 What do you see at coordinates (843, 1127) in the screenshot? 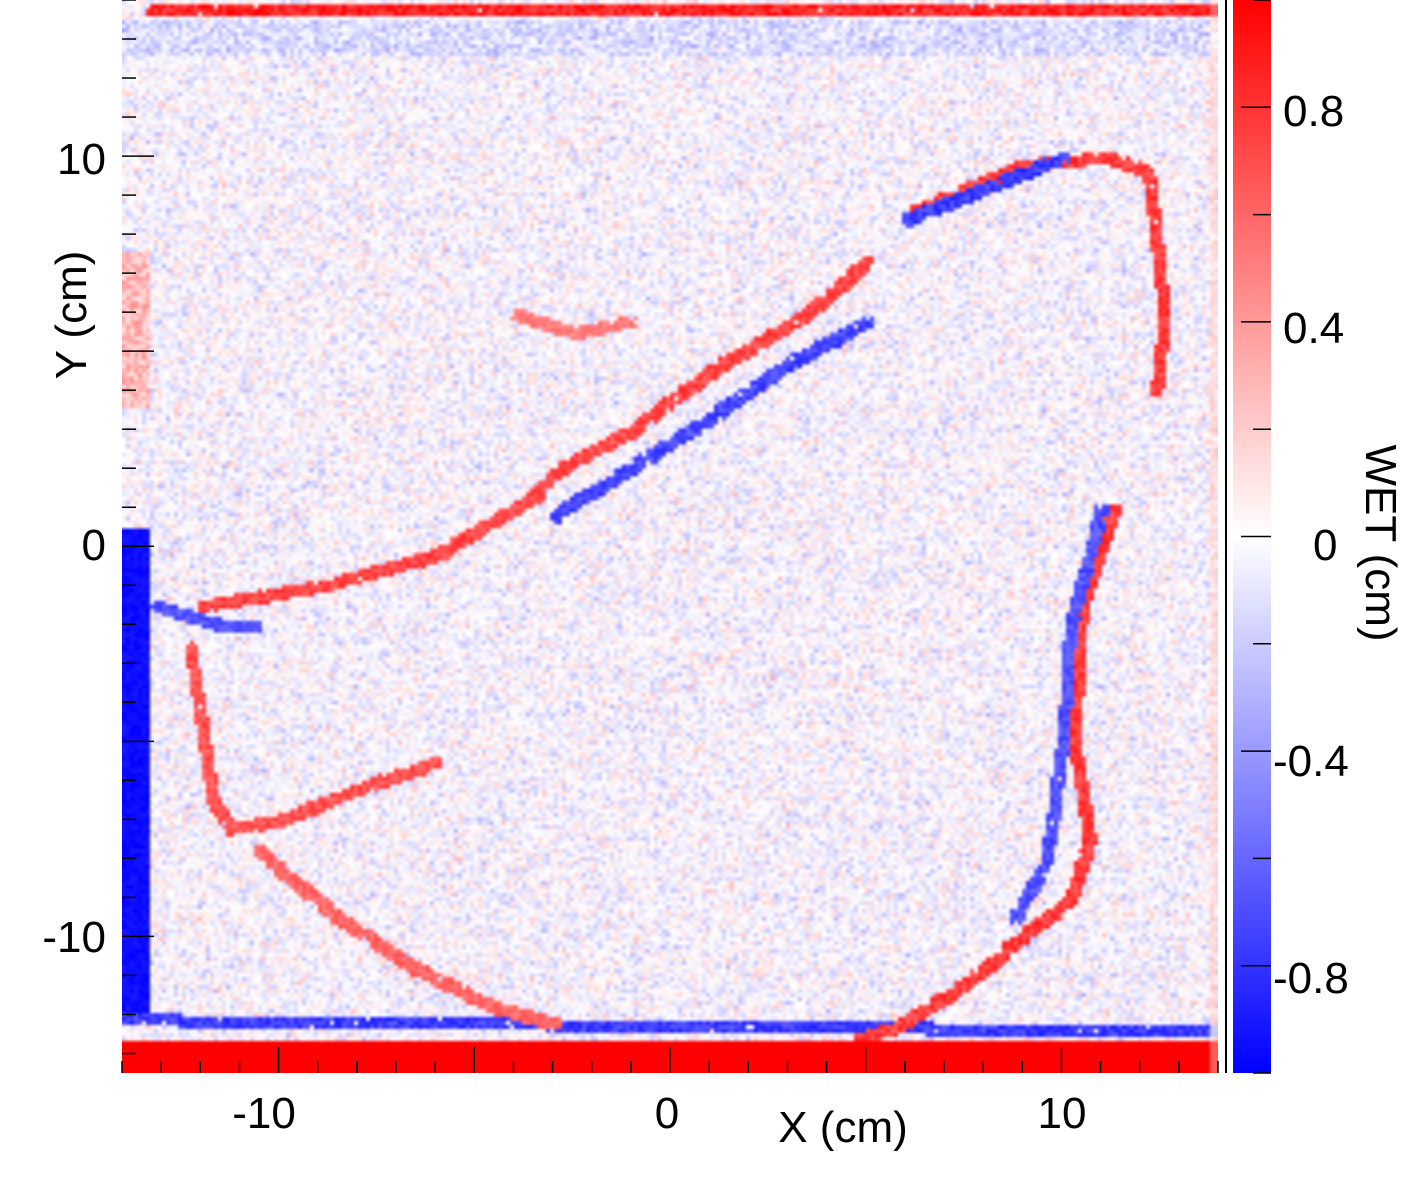
I see `x-axis-title: X (cm)` at bounding box center [843, 1127].